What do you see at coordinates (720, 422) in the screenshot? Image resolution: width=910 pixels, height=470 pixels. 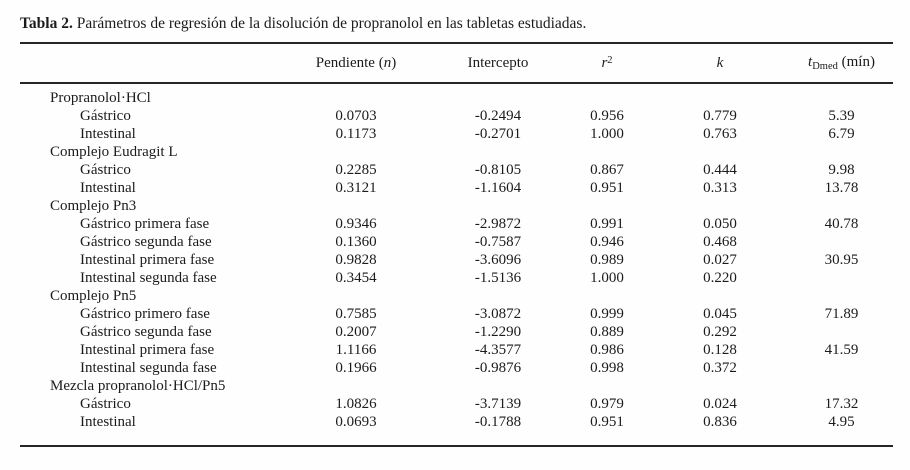 I see `cell-value: 0.836` at bounding box center [720, 422].